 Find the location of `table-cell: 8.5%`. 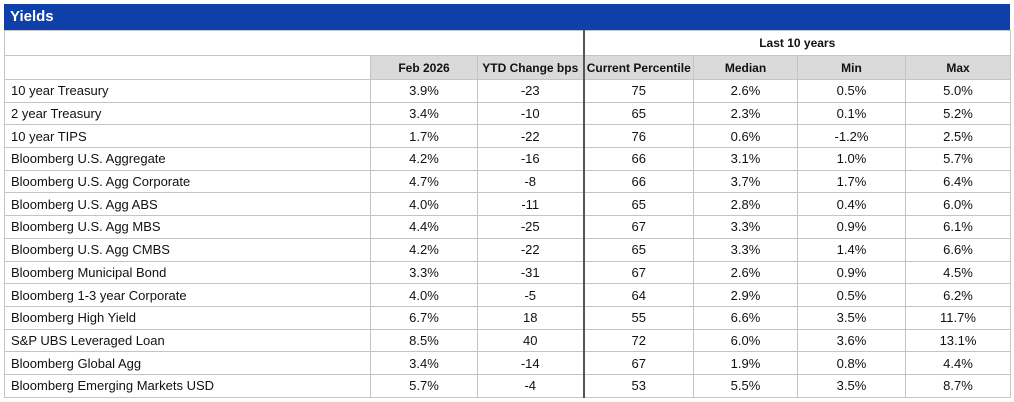

table-cell: 8.5% is located at coordinates (424, 340).